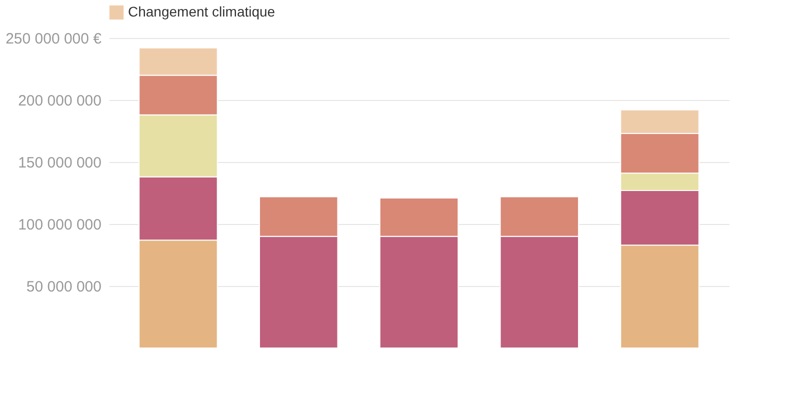 The height and width of the screenshot is (400, 800). What do you see at coordinates (54, 39) in the screenshot?
I see `y-tick-label: 250 000 000 €` at bounding box center [54, 39].